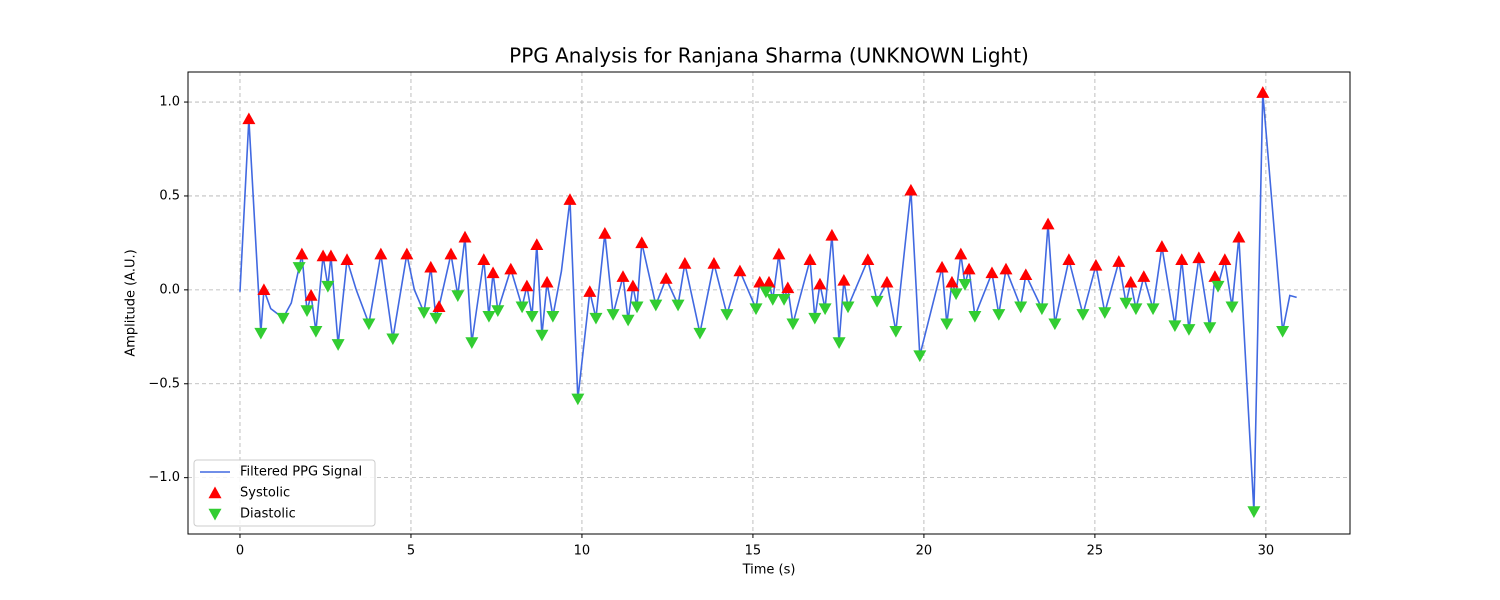 This screenshot has height=600, width=1500. I want to click on x-tick-label: 15, so click(753, 551).